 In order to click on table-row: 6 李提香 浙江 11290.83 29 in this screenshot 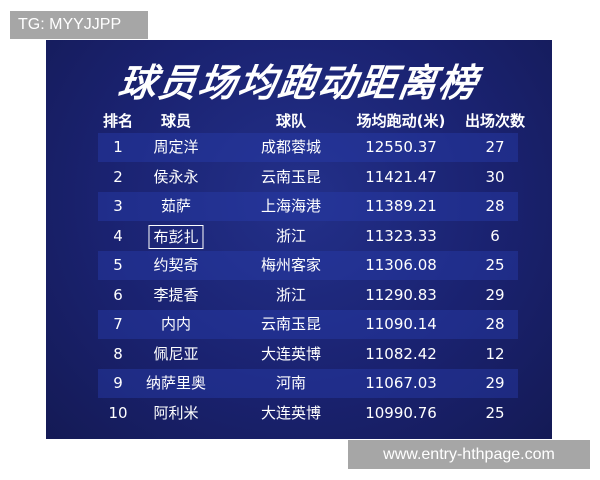, I will do `click(308, 295)`.